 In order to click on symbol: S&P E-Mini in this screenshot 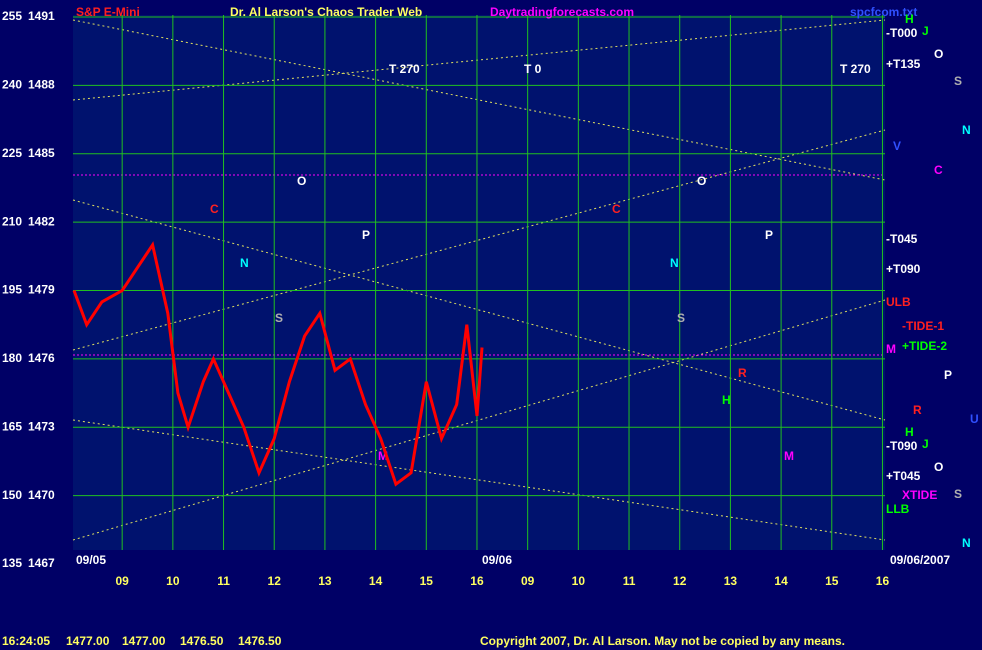, I will do `click(108, 12)`.